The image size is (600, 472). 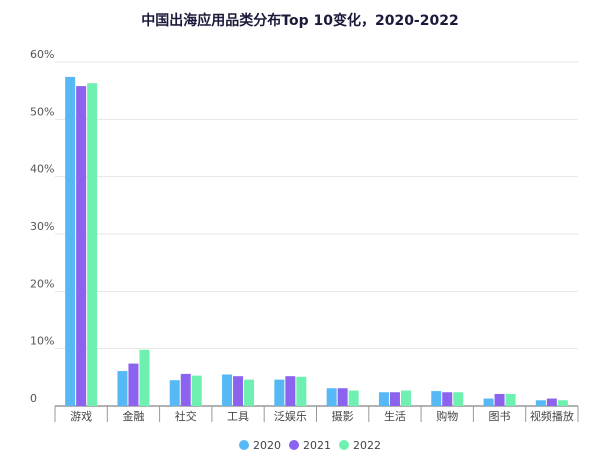 What do you see at coordinates (92, 245) in the screenshot?
I see `bar-2022-游戏` at bounding box center [92, 245].